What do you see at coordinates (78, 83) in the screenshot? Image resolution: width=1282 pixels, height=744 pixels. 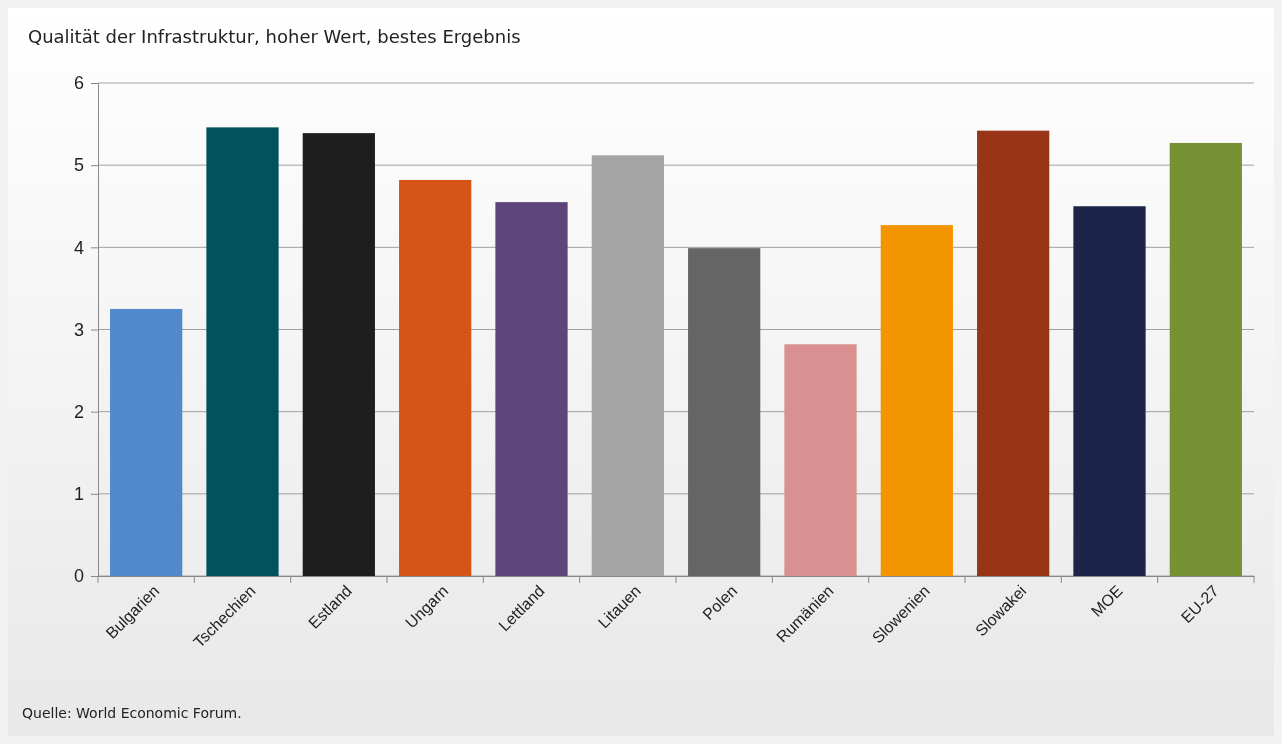 I see `y-tick-label: 6` at bounding box center [78, 83].